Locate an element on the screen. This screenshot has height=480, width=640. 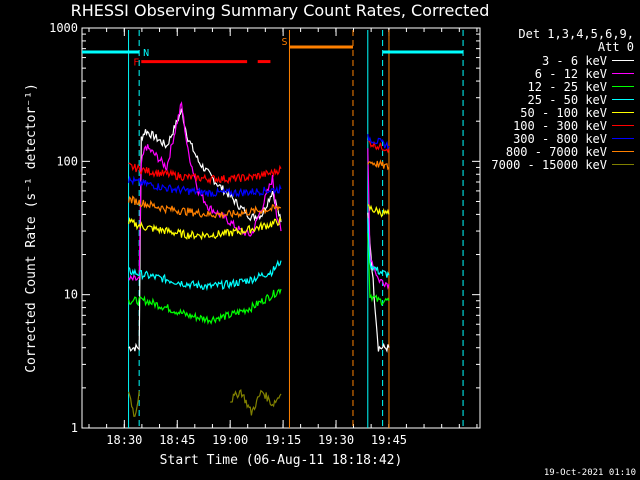
legend-header-detectors: Det 1,3,4,5,6,9, is located at coordinates (576, 34).